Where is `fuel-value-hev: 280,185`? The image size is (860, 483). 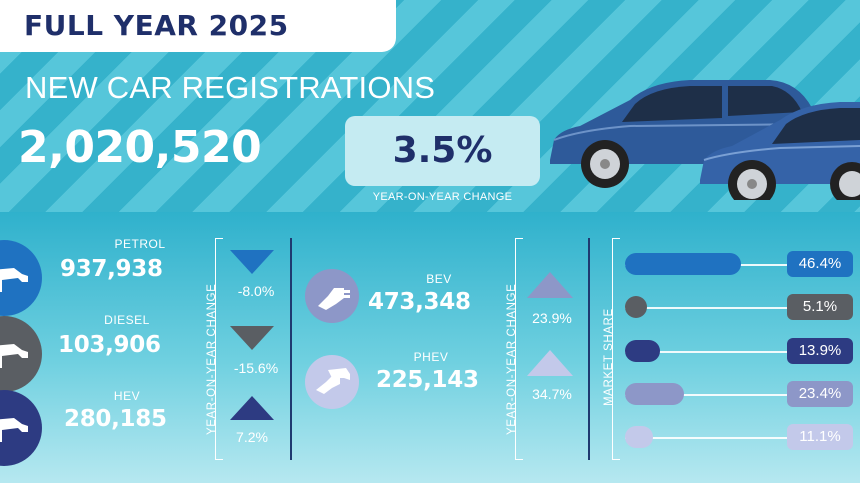 fuel-value-hev: 280,185 is located at coordinates (115, 419).